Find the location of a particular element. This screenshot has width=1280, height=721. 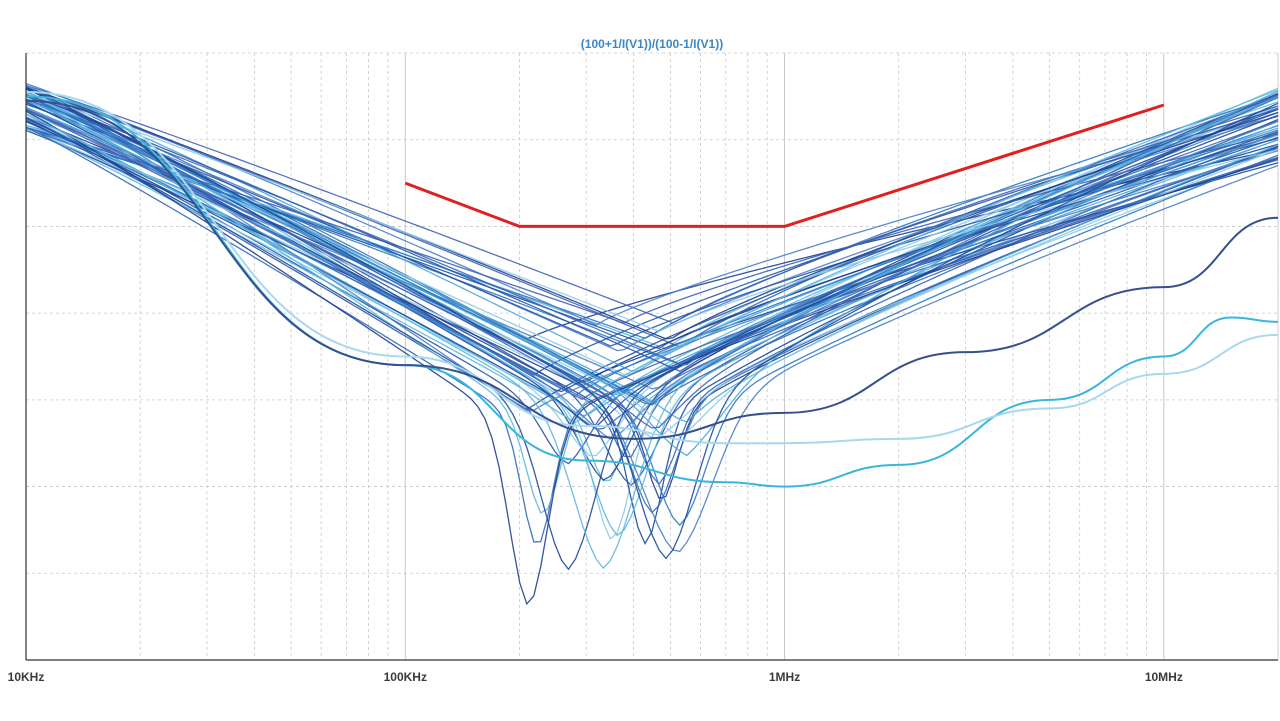

x-tick-label: 10KHz is located at coordinates (26, 677).